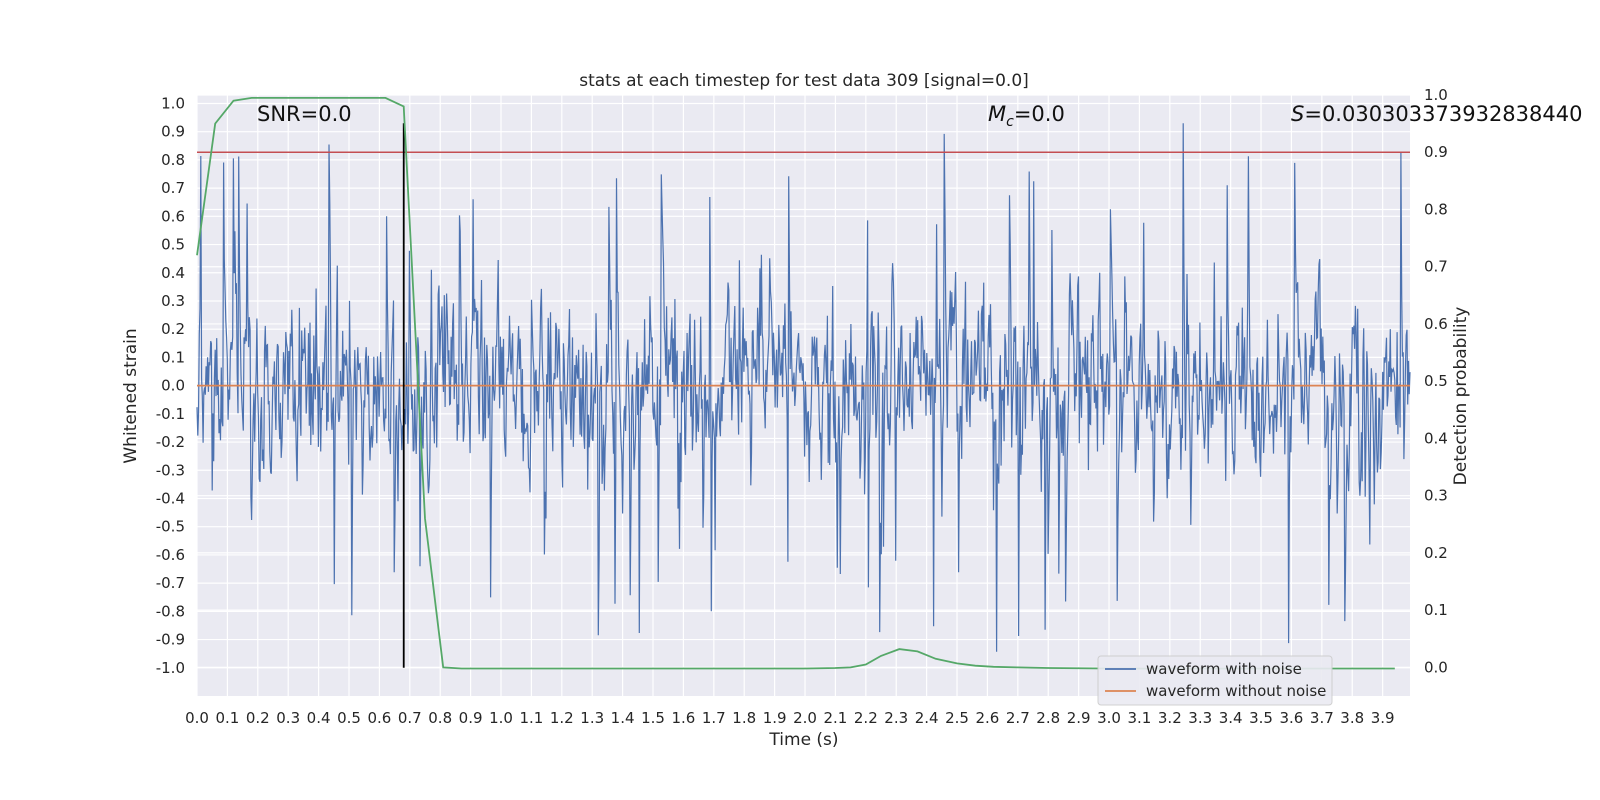 The image size is (1600, 800). Describe the element at coordinates (1224, 669) in the screenshot. I see `legend-label-noise: waveform with noise` at that location.